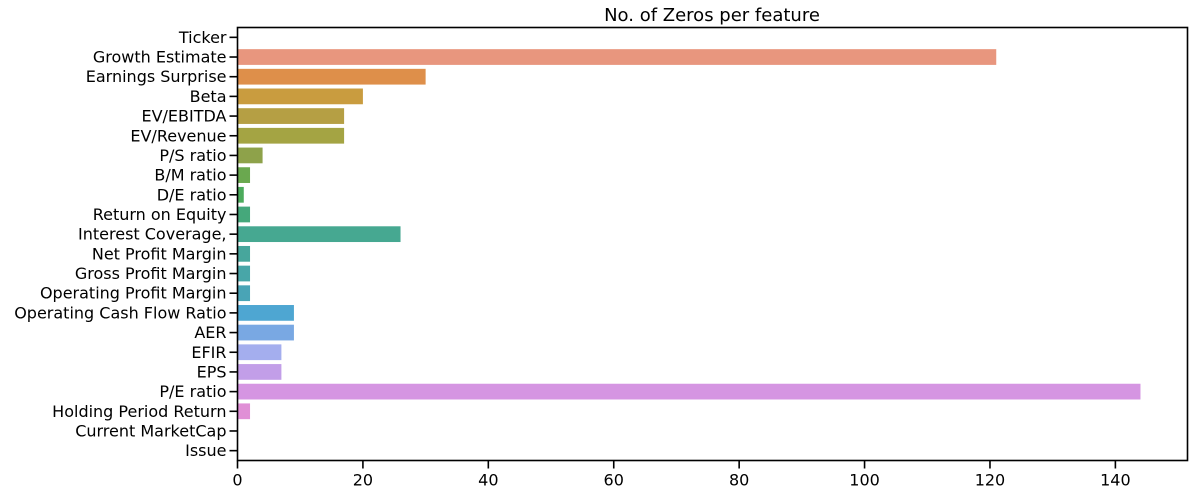 The width and height of the screenshot is (1194, 496). Describe the element at coordinates (864, 480) in the screenshot. I see `x-tick-label: 100` at that location.